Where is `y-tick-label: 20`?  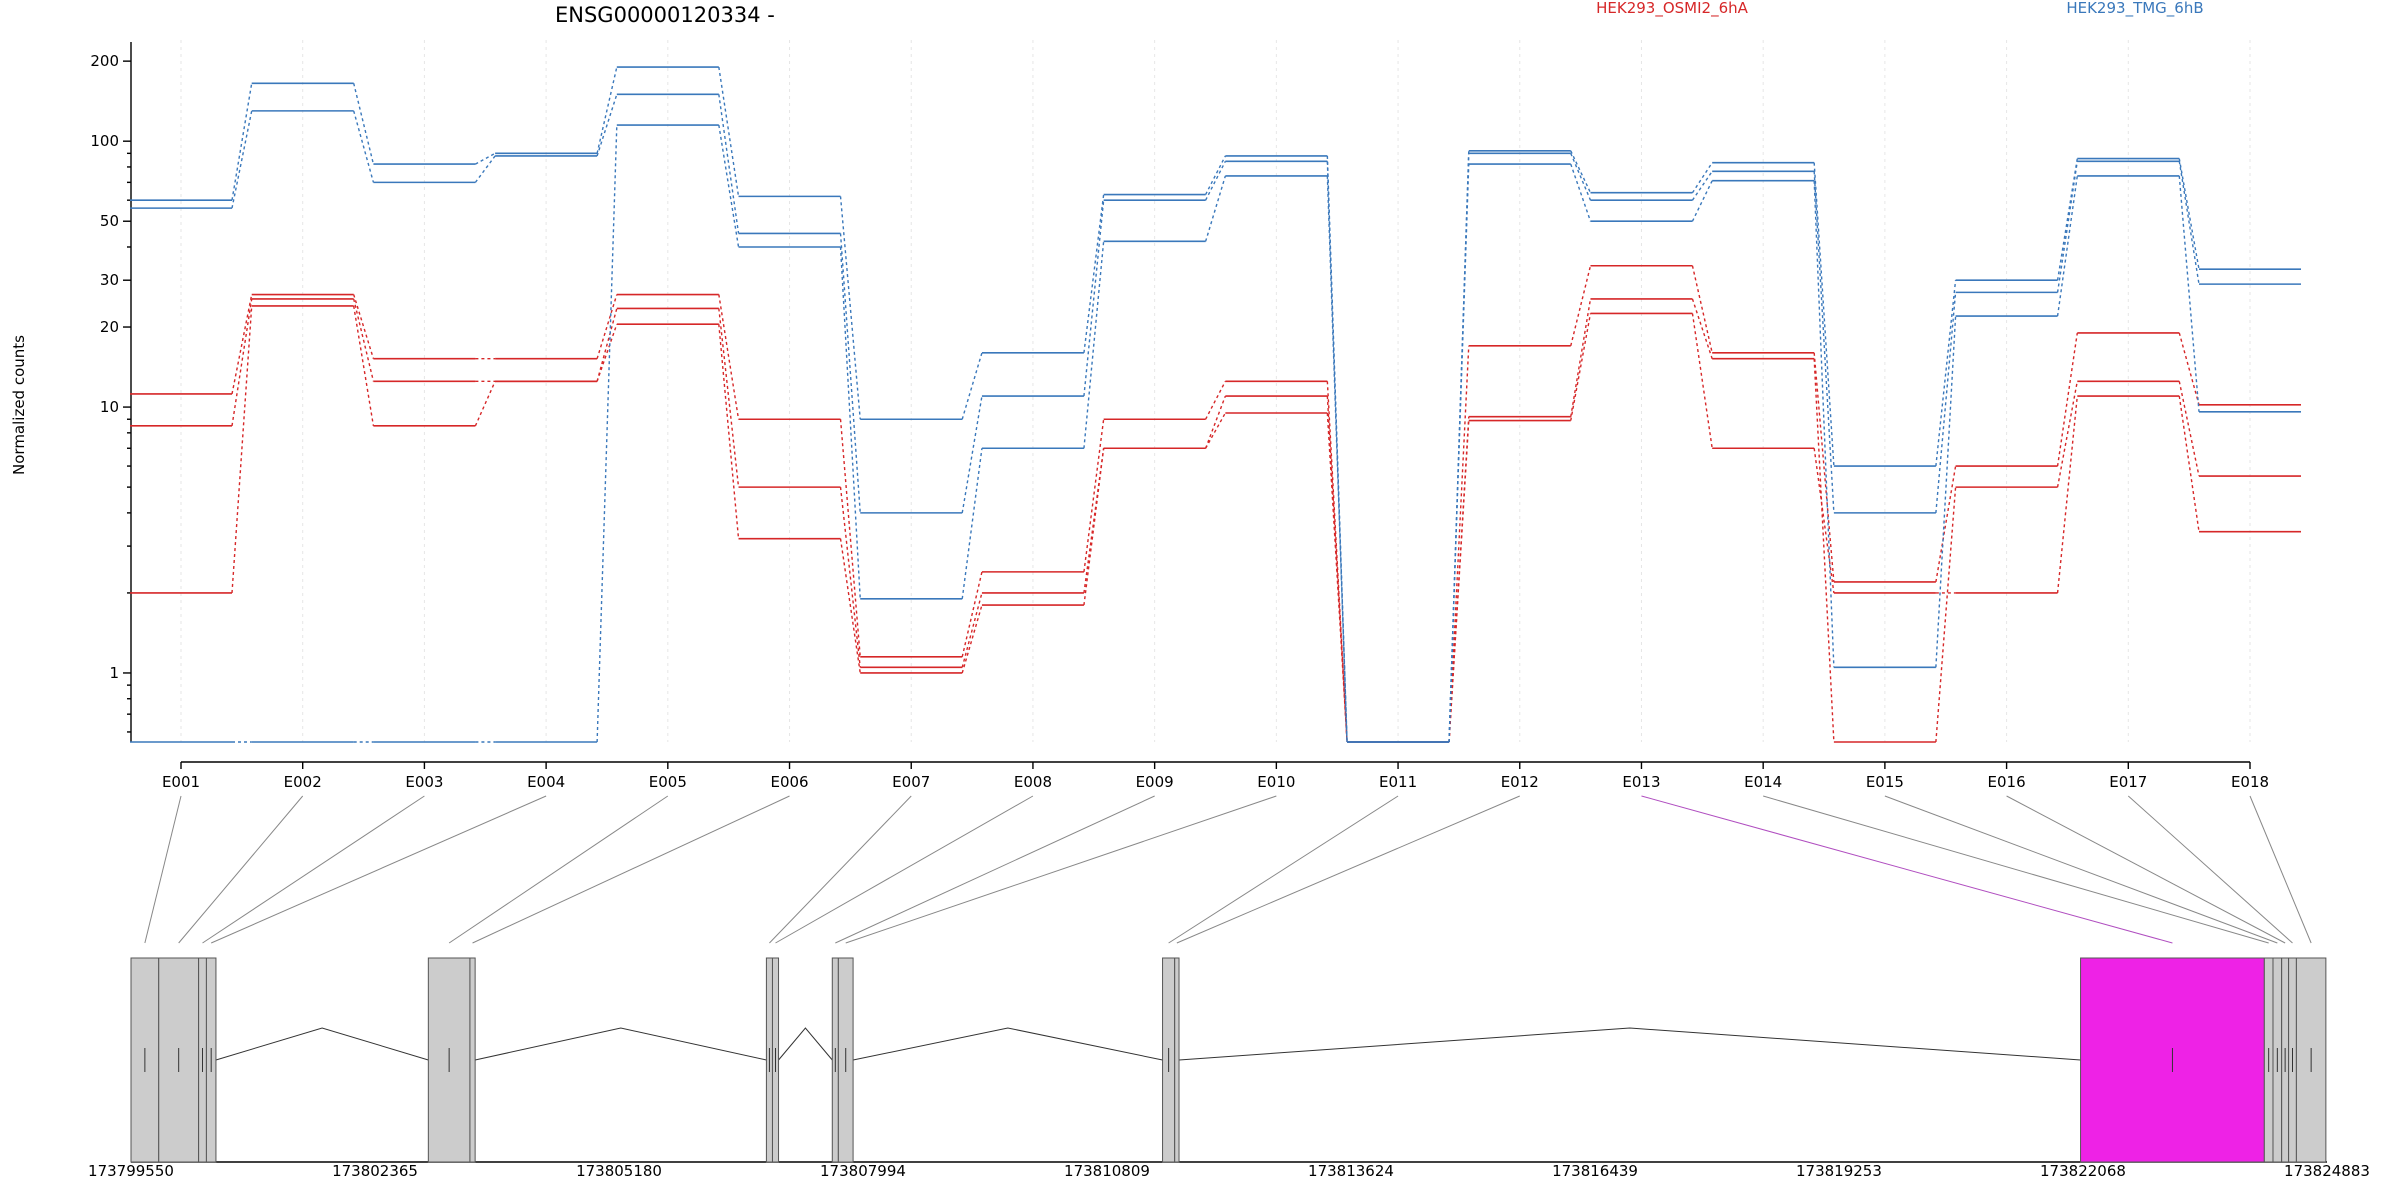
y-tick-label: 20 is located at coordinates (109, 327).